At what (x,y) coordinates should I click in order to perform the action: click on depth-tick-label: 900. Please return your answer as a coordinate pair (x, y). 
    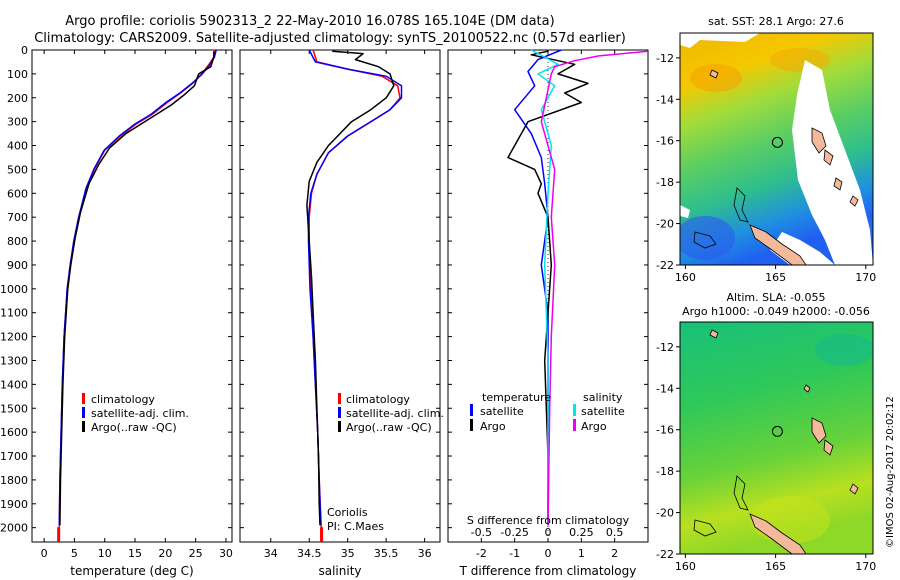
    Looking at the image, I should click on (17, 265).